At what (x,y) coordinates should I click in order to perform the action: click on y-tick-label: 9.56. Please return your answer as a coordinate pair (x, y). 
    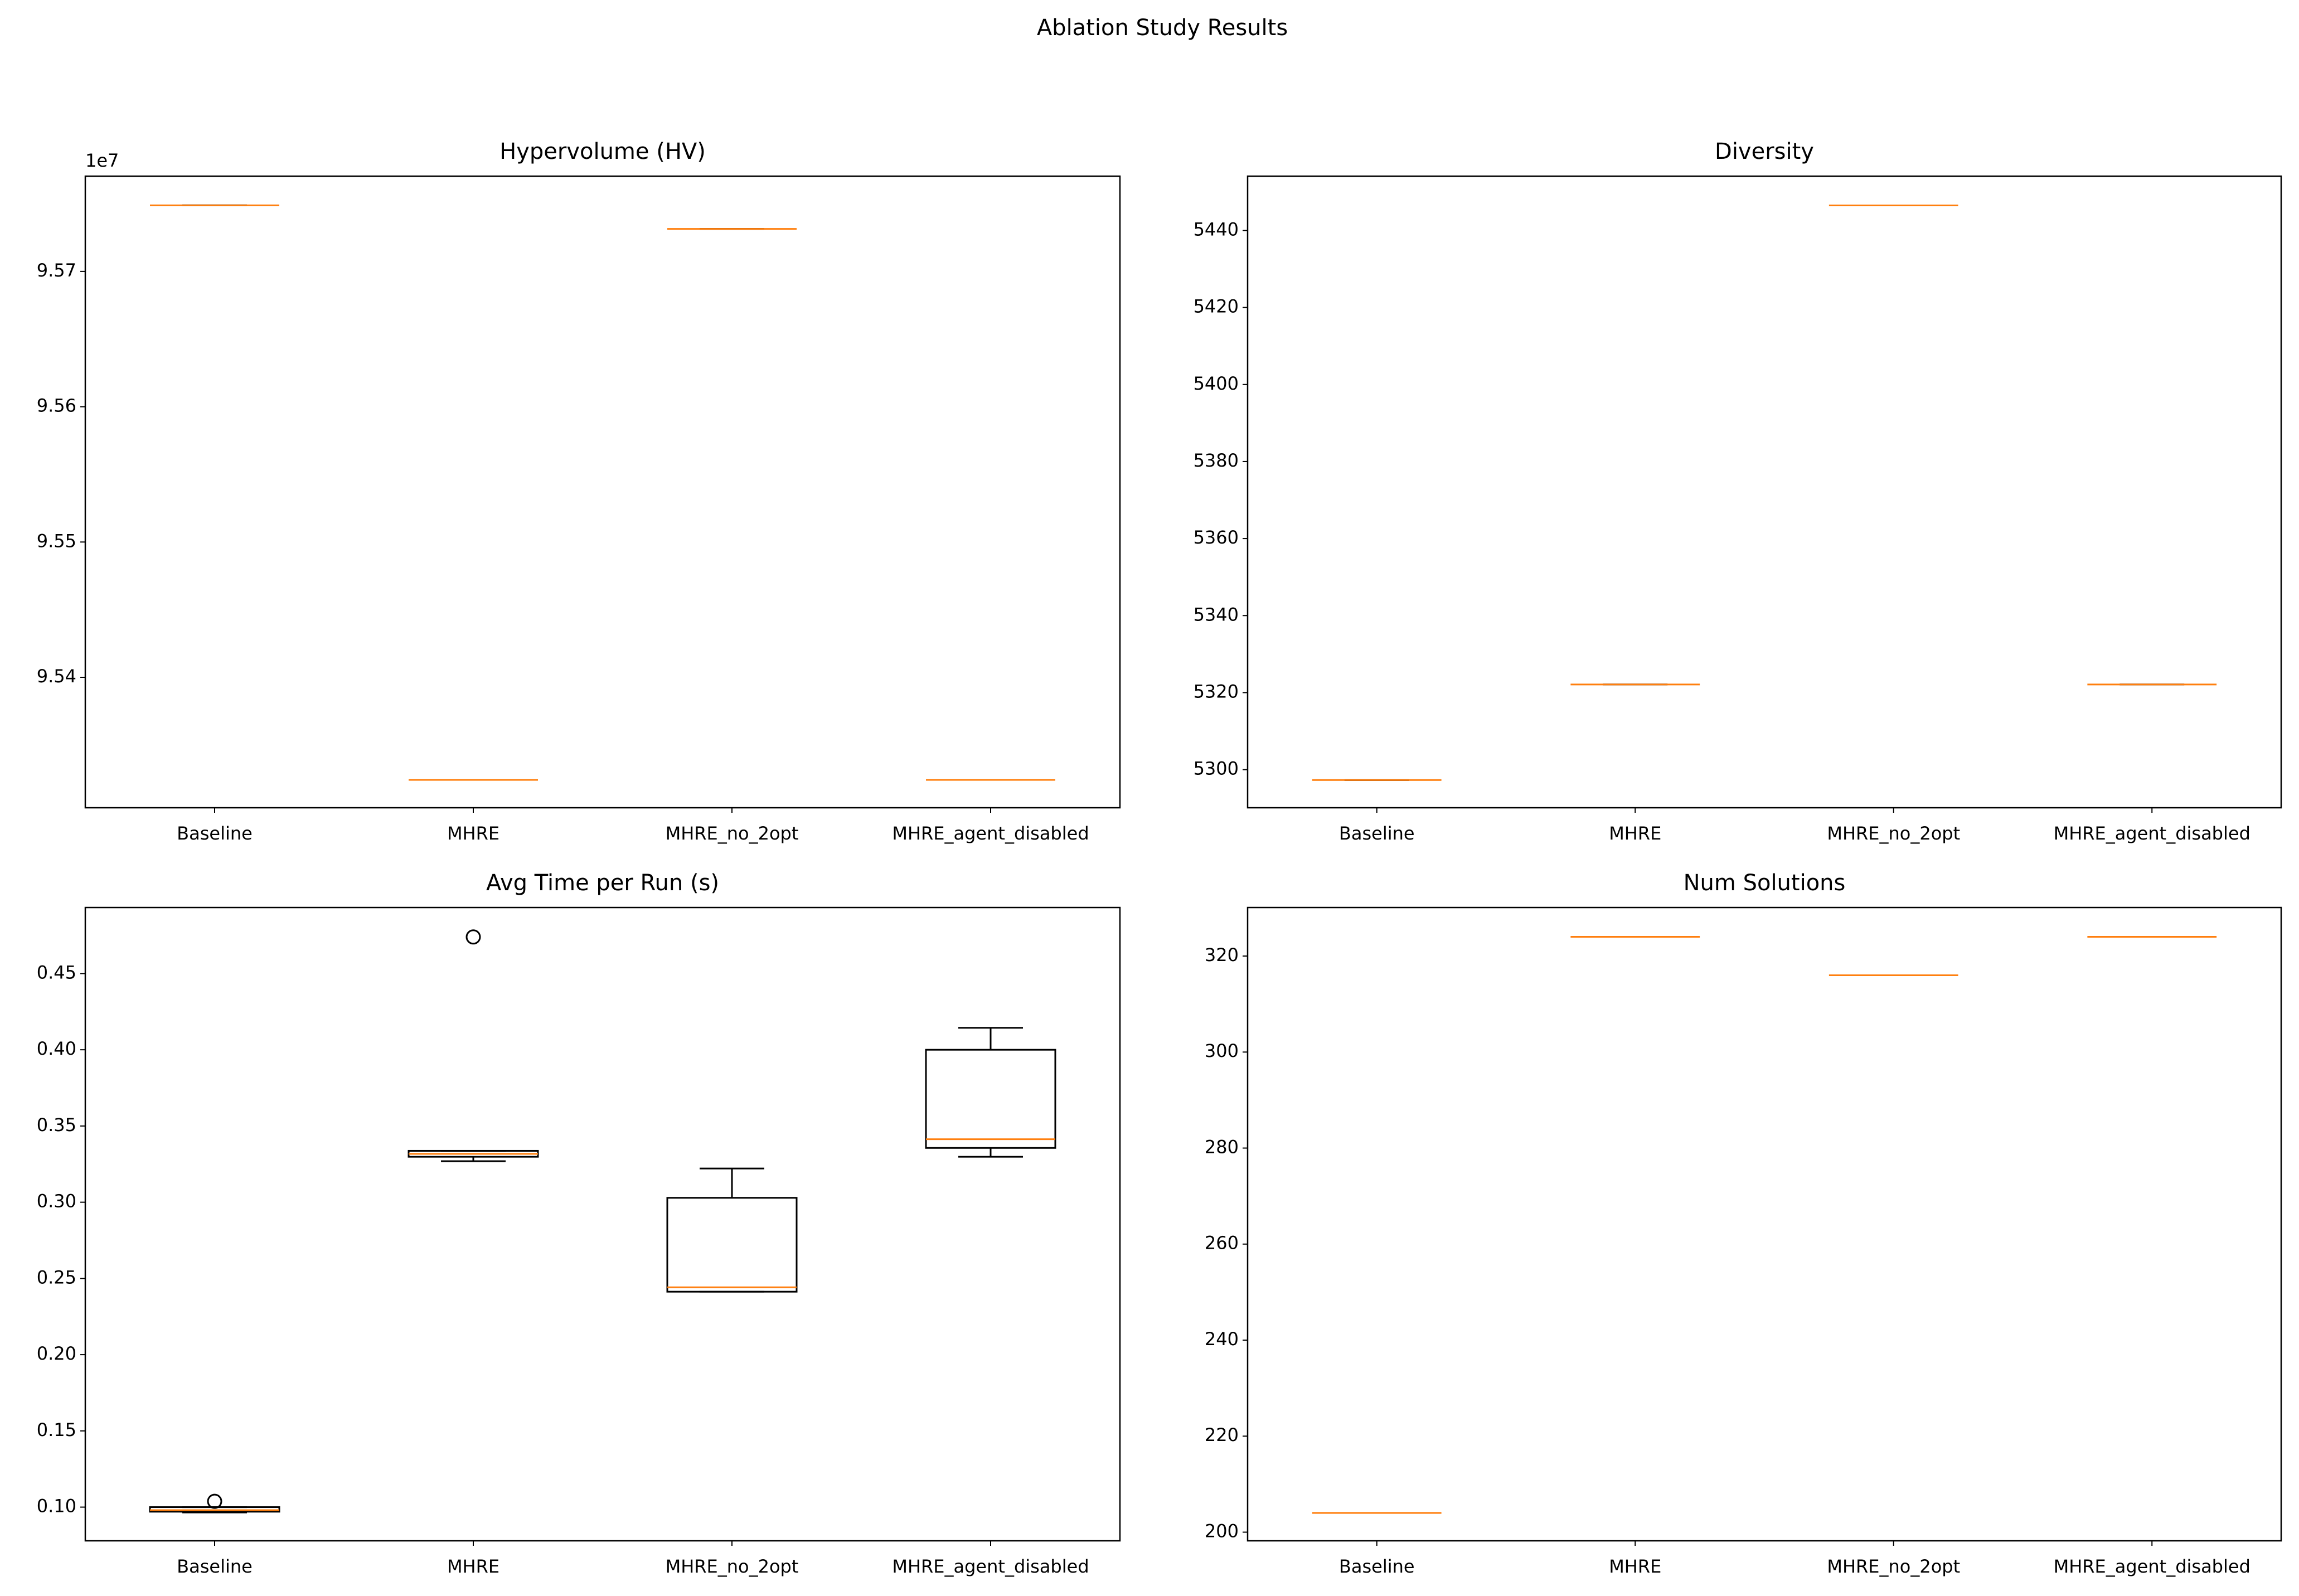
    Looking at the image, I should click on (56, 405).